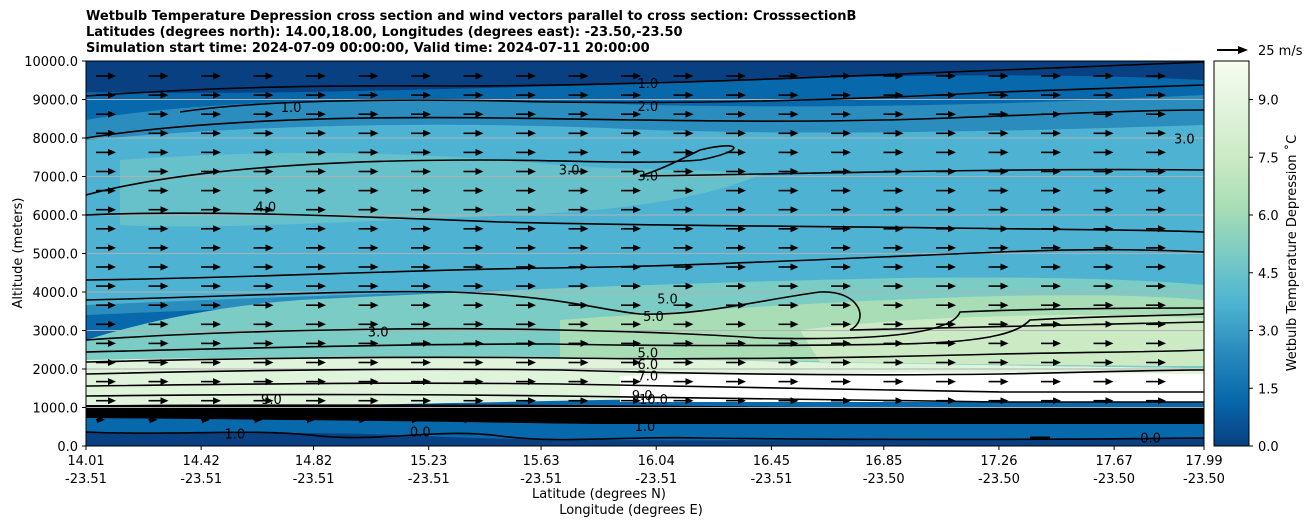 This screenshot has width=1312, height=526. I want to click on y-tick-label: 8000.0, so click(56, 139).